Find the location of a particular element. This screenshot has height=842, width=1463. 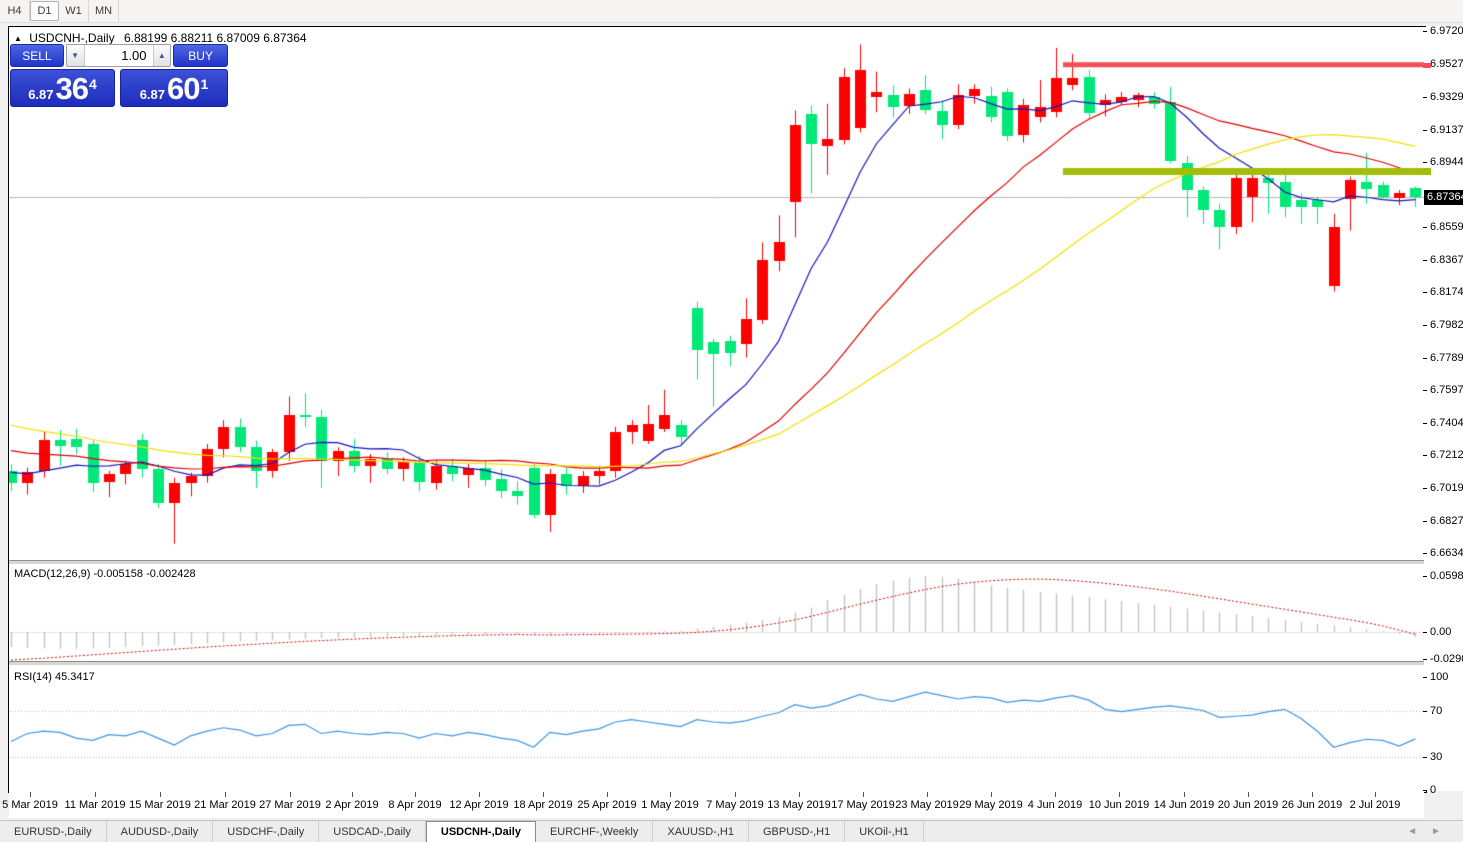

buy-price-button: 6.87 60 1 is located at coordinates (174, 88).